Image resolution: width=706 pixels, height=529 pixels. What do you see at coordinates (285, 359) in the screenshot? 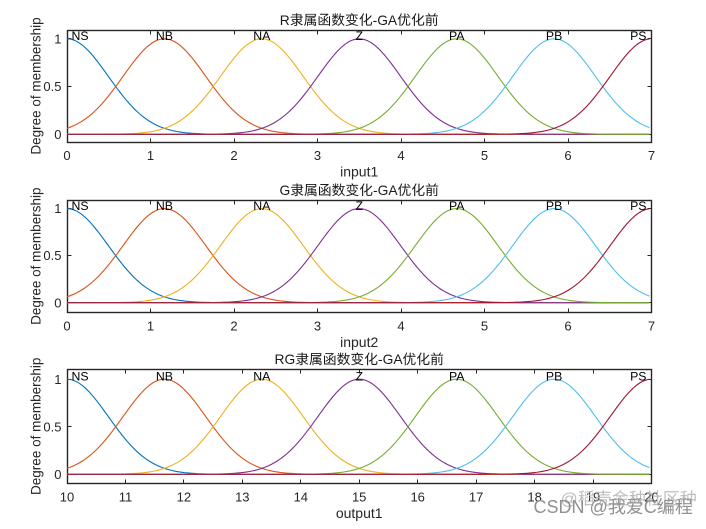
I see `svg-text: RG` at bounding box center [285, 359].